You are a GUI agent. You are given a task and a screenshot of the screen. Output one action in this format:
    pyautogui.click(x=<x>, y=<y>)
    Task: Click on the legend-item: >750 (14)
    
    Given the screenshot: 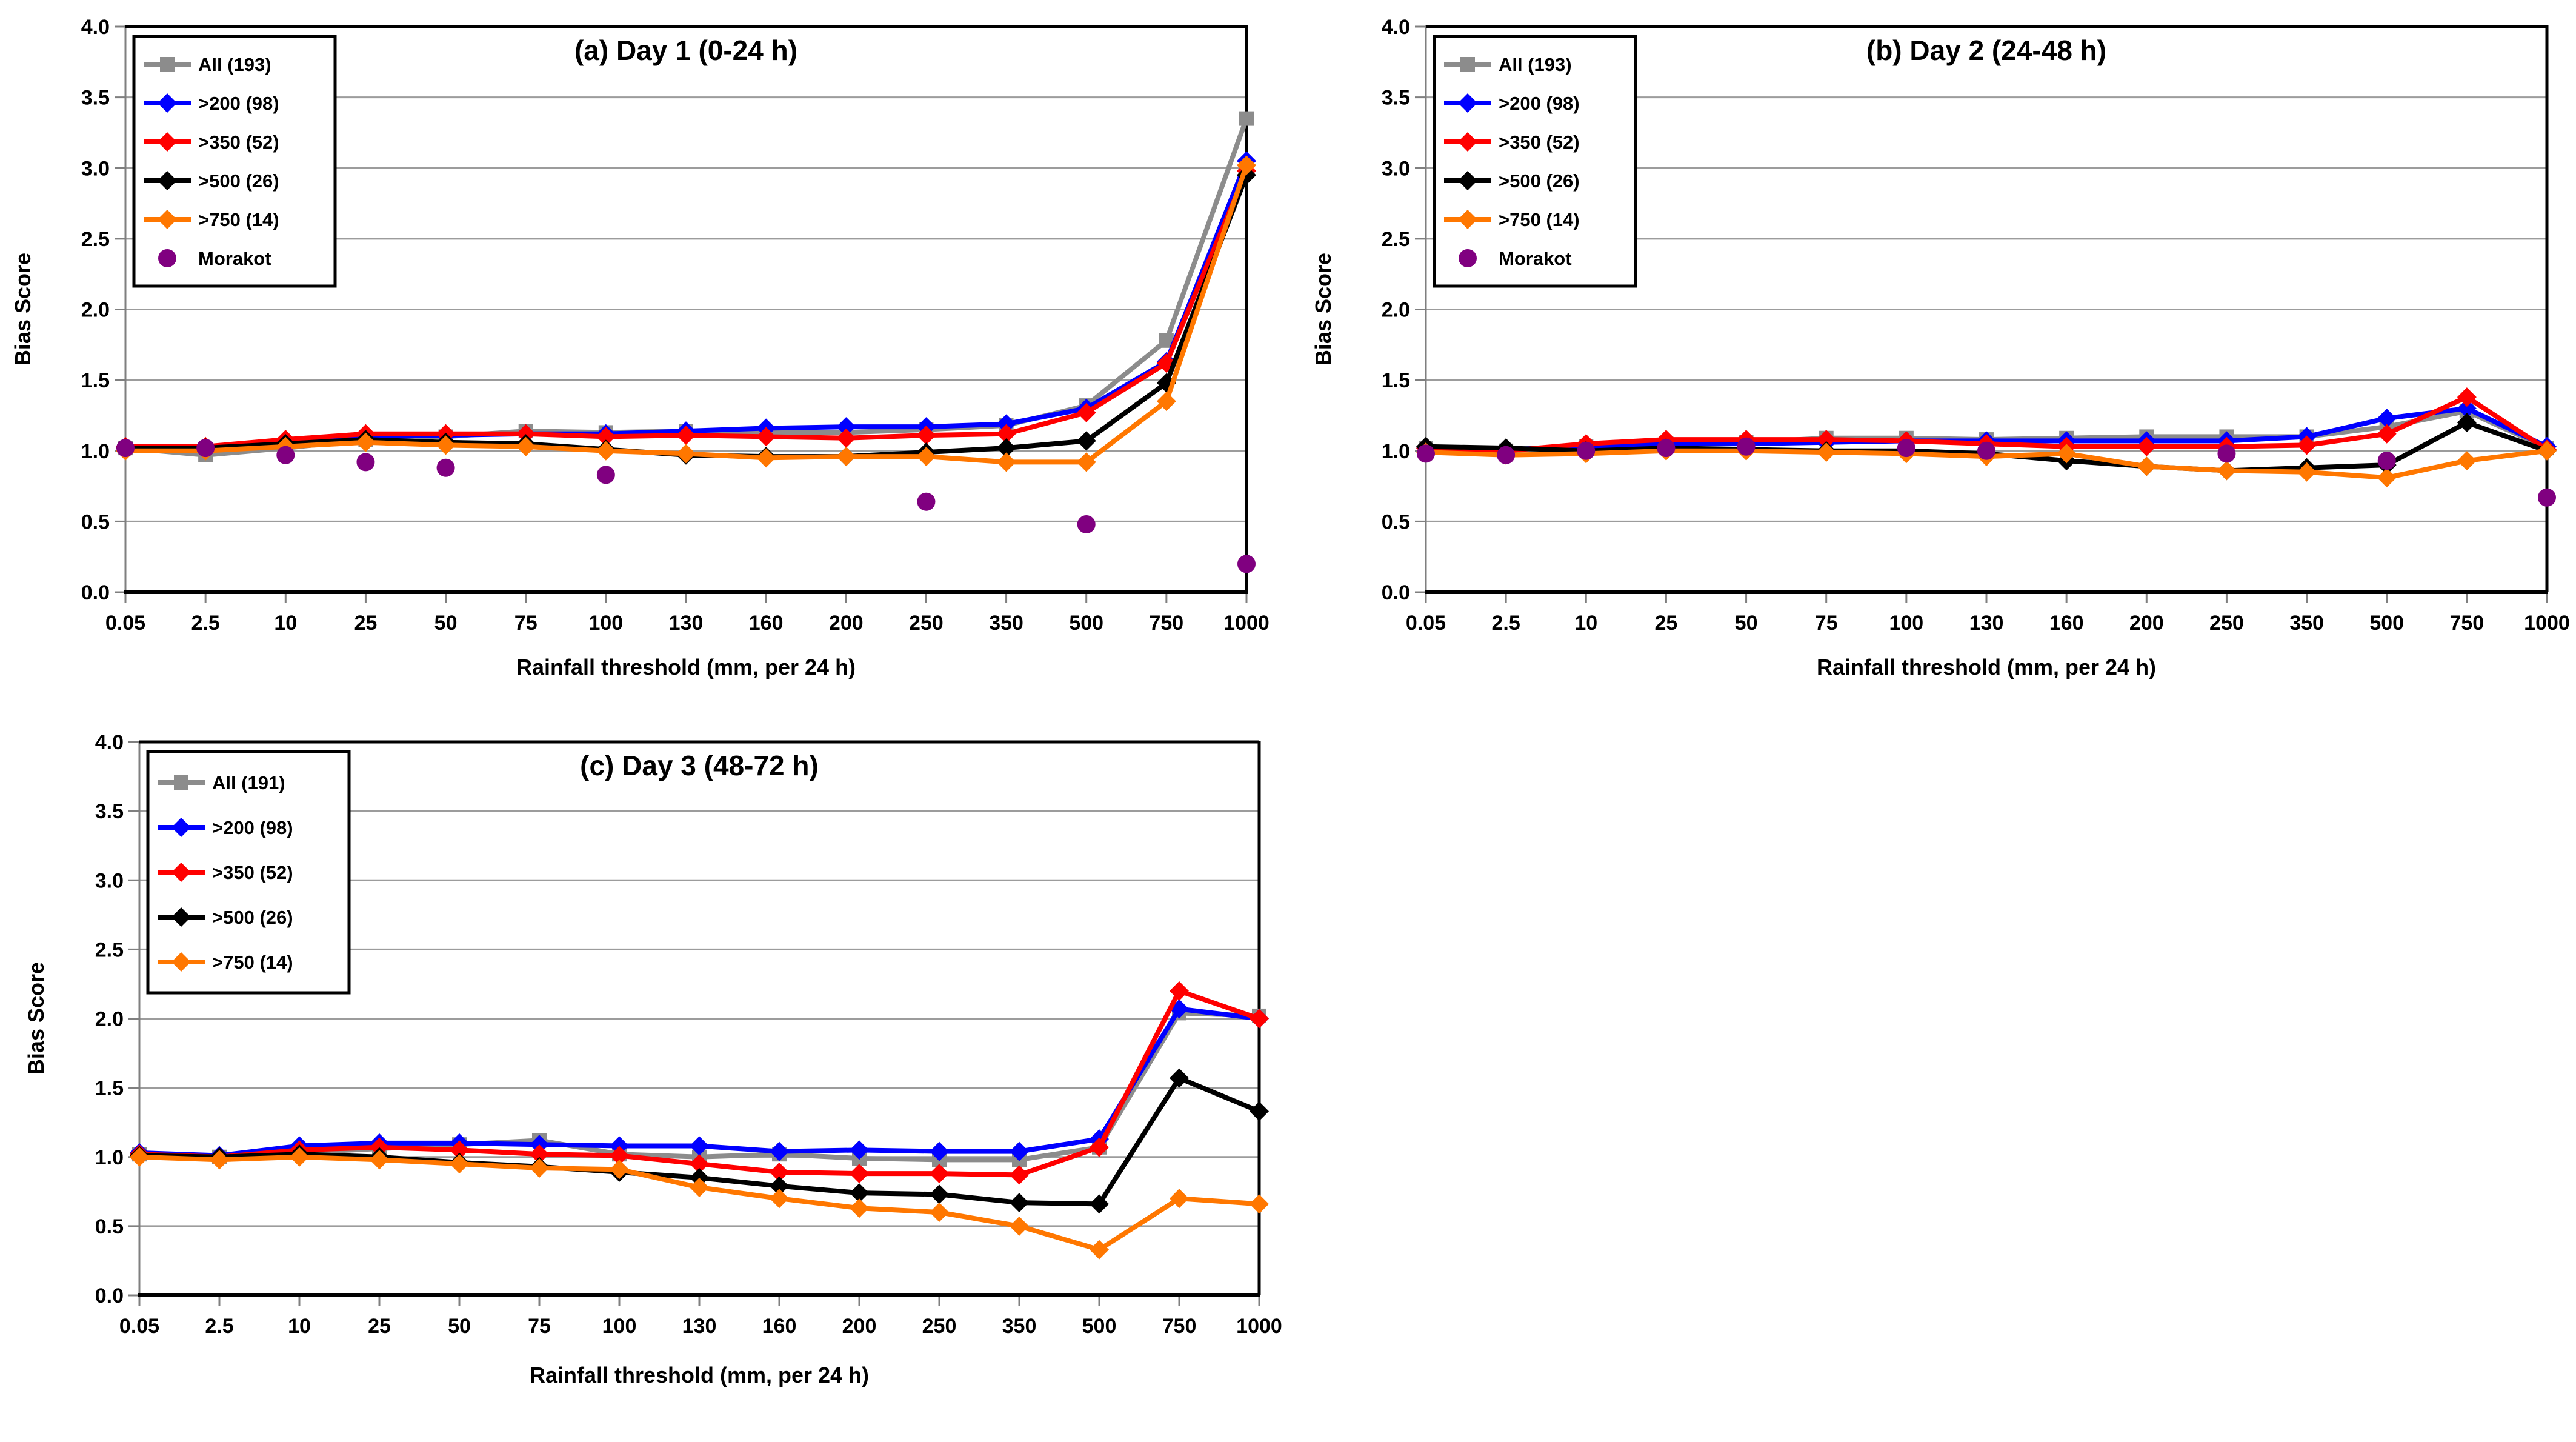 What is the action you would take?
    pyautogui.click(x=211, y=219)
    